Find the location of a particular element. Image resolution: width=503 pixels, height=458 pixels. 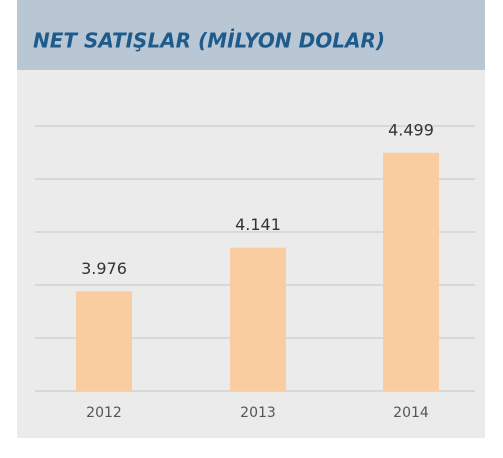

title-bar is located at coordinates (251, 35).